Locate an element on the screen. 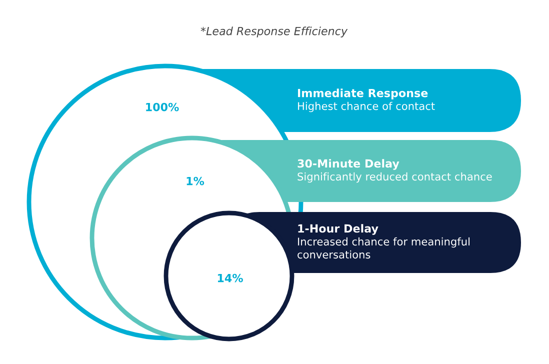 This screenshot has width=549, height=364. category-label: 30-Minute Delay is located at coordinates (349, 164).